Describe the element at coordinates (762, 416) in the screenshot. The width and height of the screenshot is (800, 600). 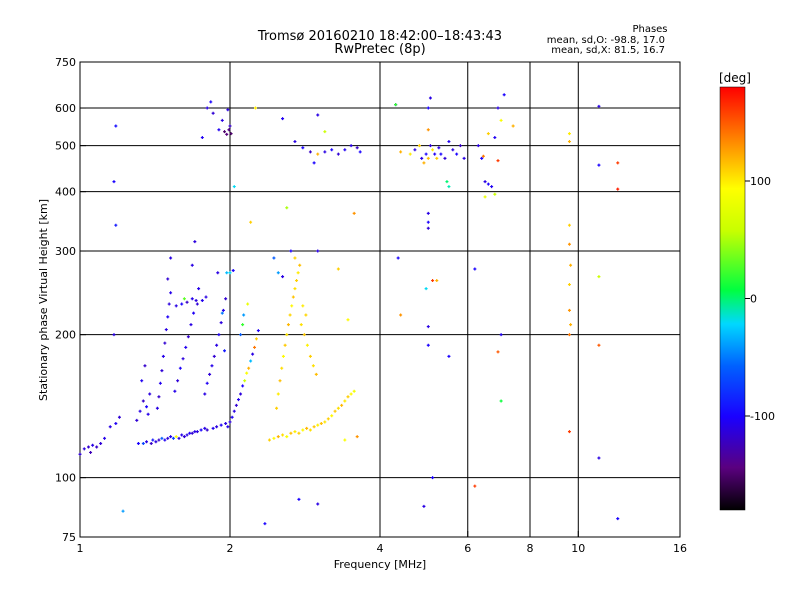
I see `colorbar-tick-label: -100` at that location.